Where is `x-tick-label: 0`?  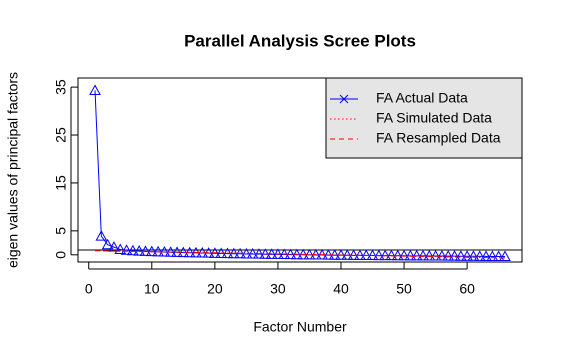
x-tick-label: 0 is located at coordinates (89, 289).